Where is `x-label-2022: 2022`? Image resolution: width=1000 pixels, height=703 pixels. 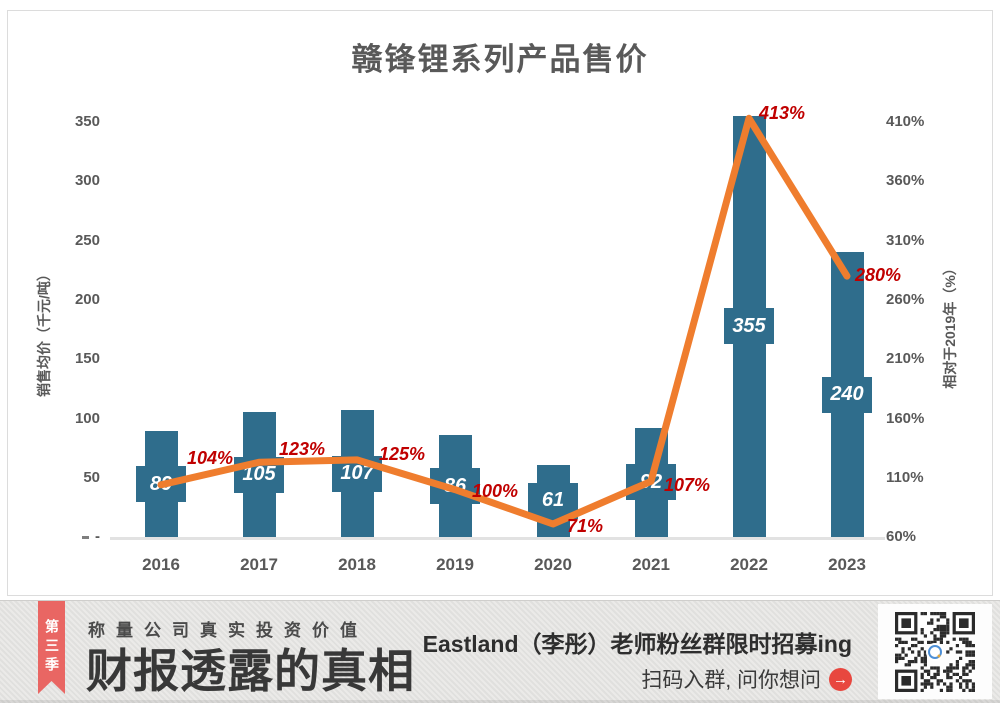 x-label-2022: 2022 is located at coordinates (749, 564).